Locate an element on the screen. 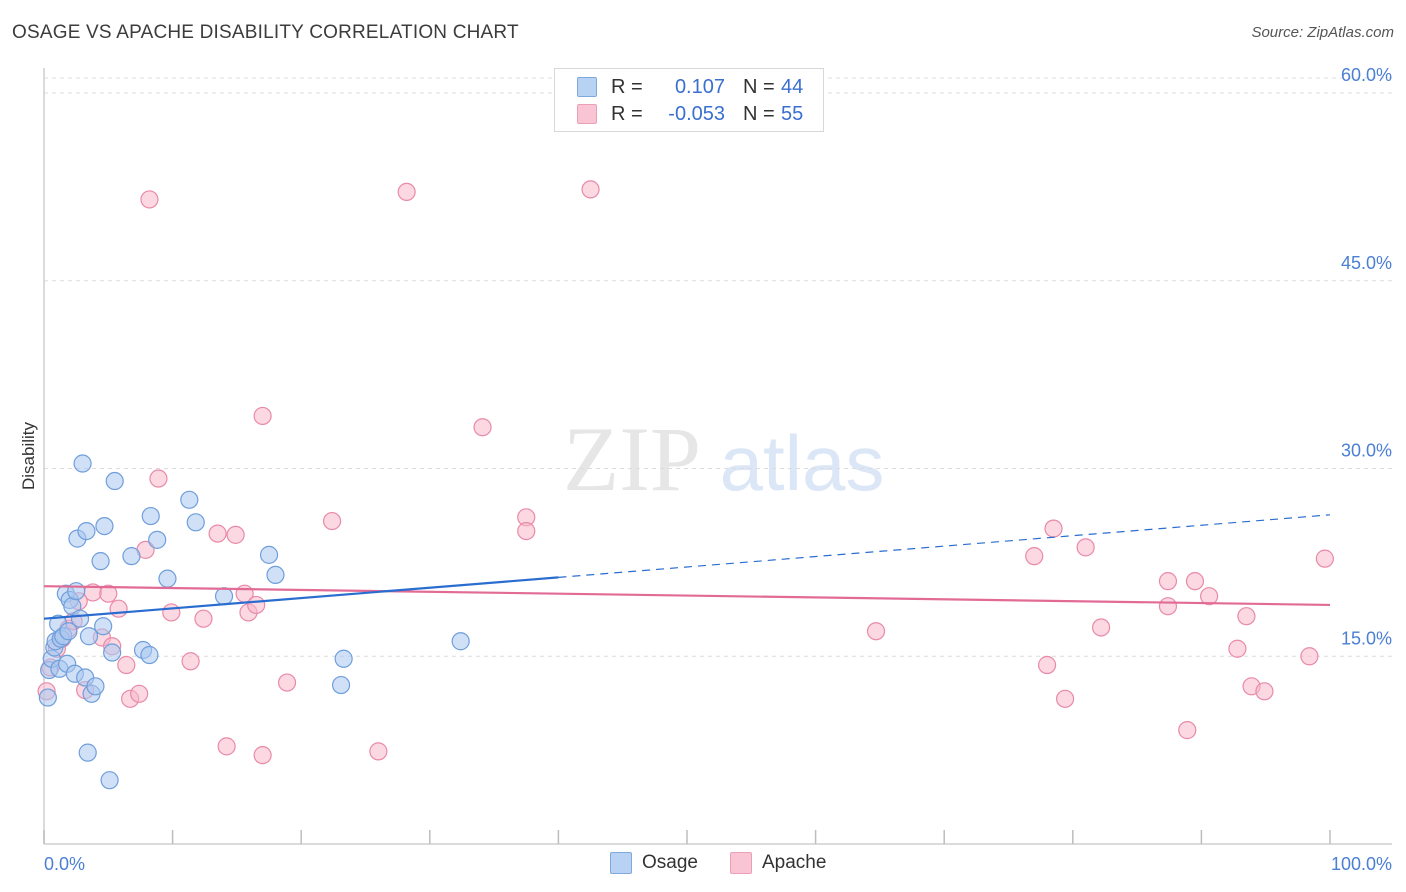 This screenshot has height=892, width=1406. apache-legend-swatch is located at coordinates (741, 863).